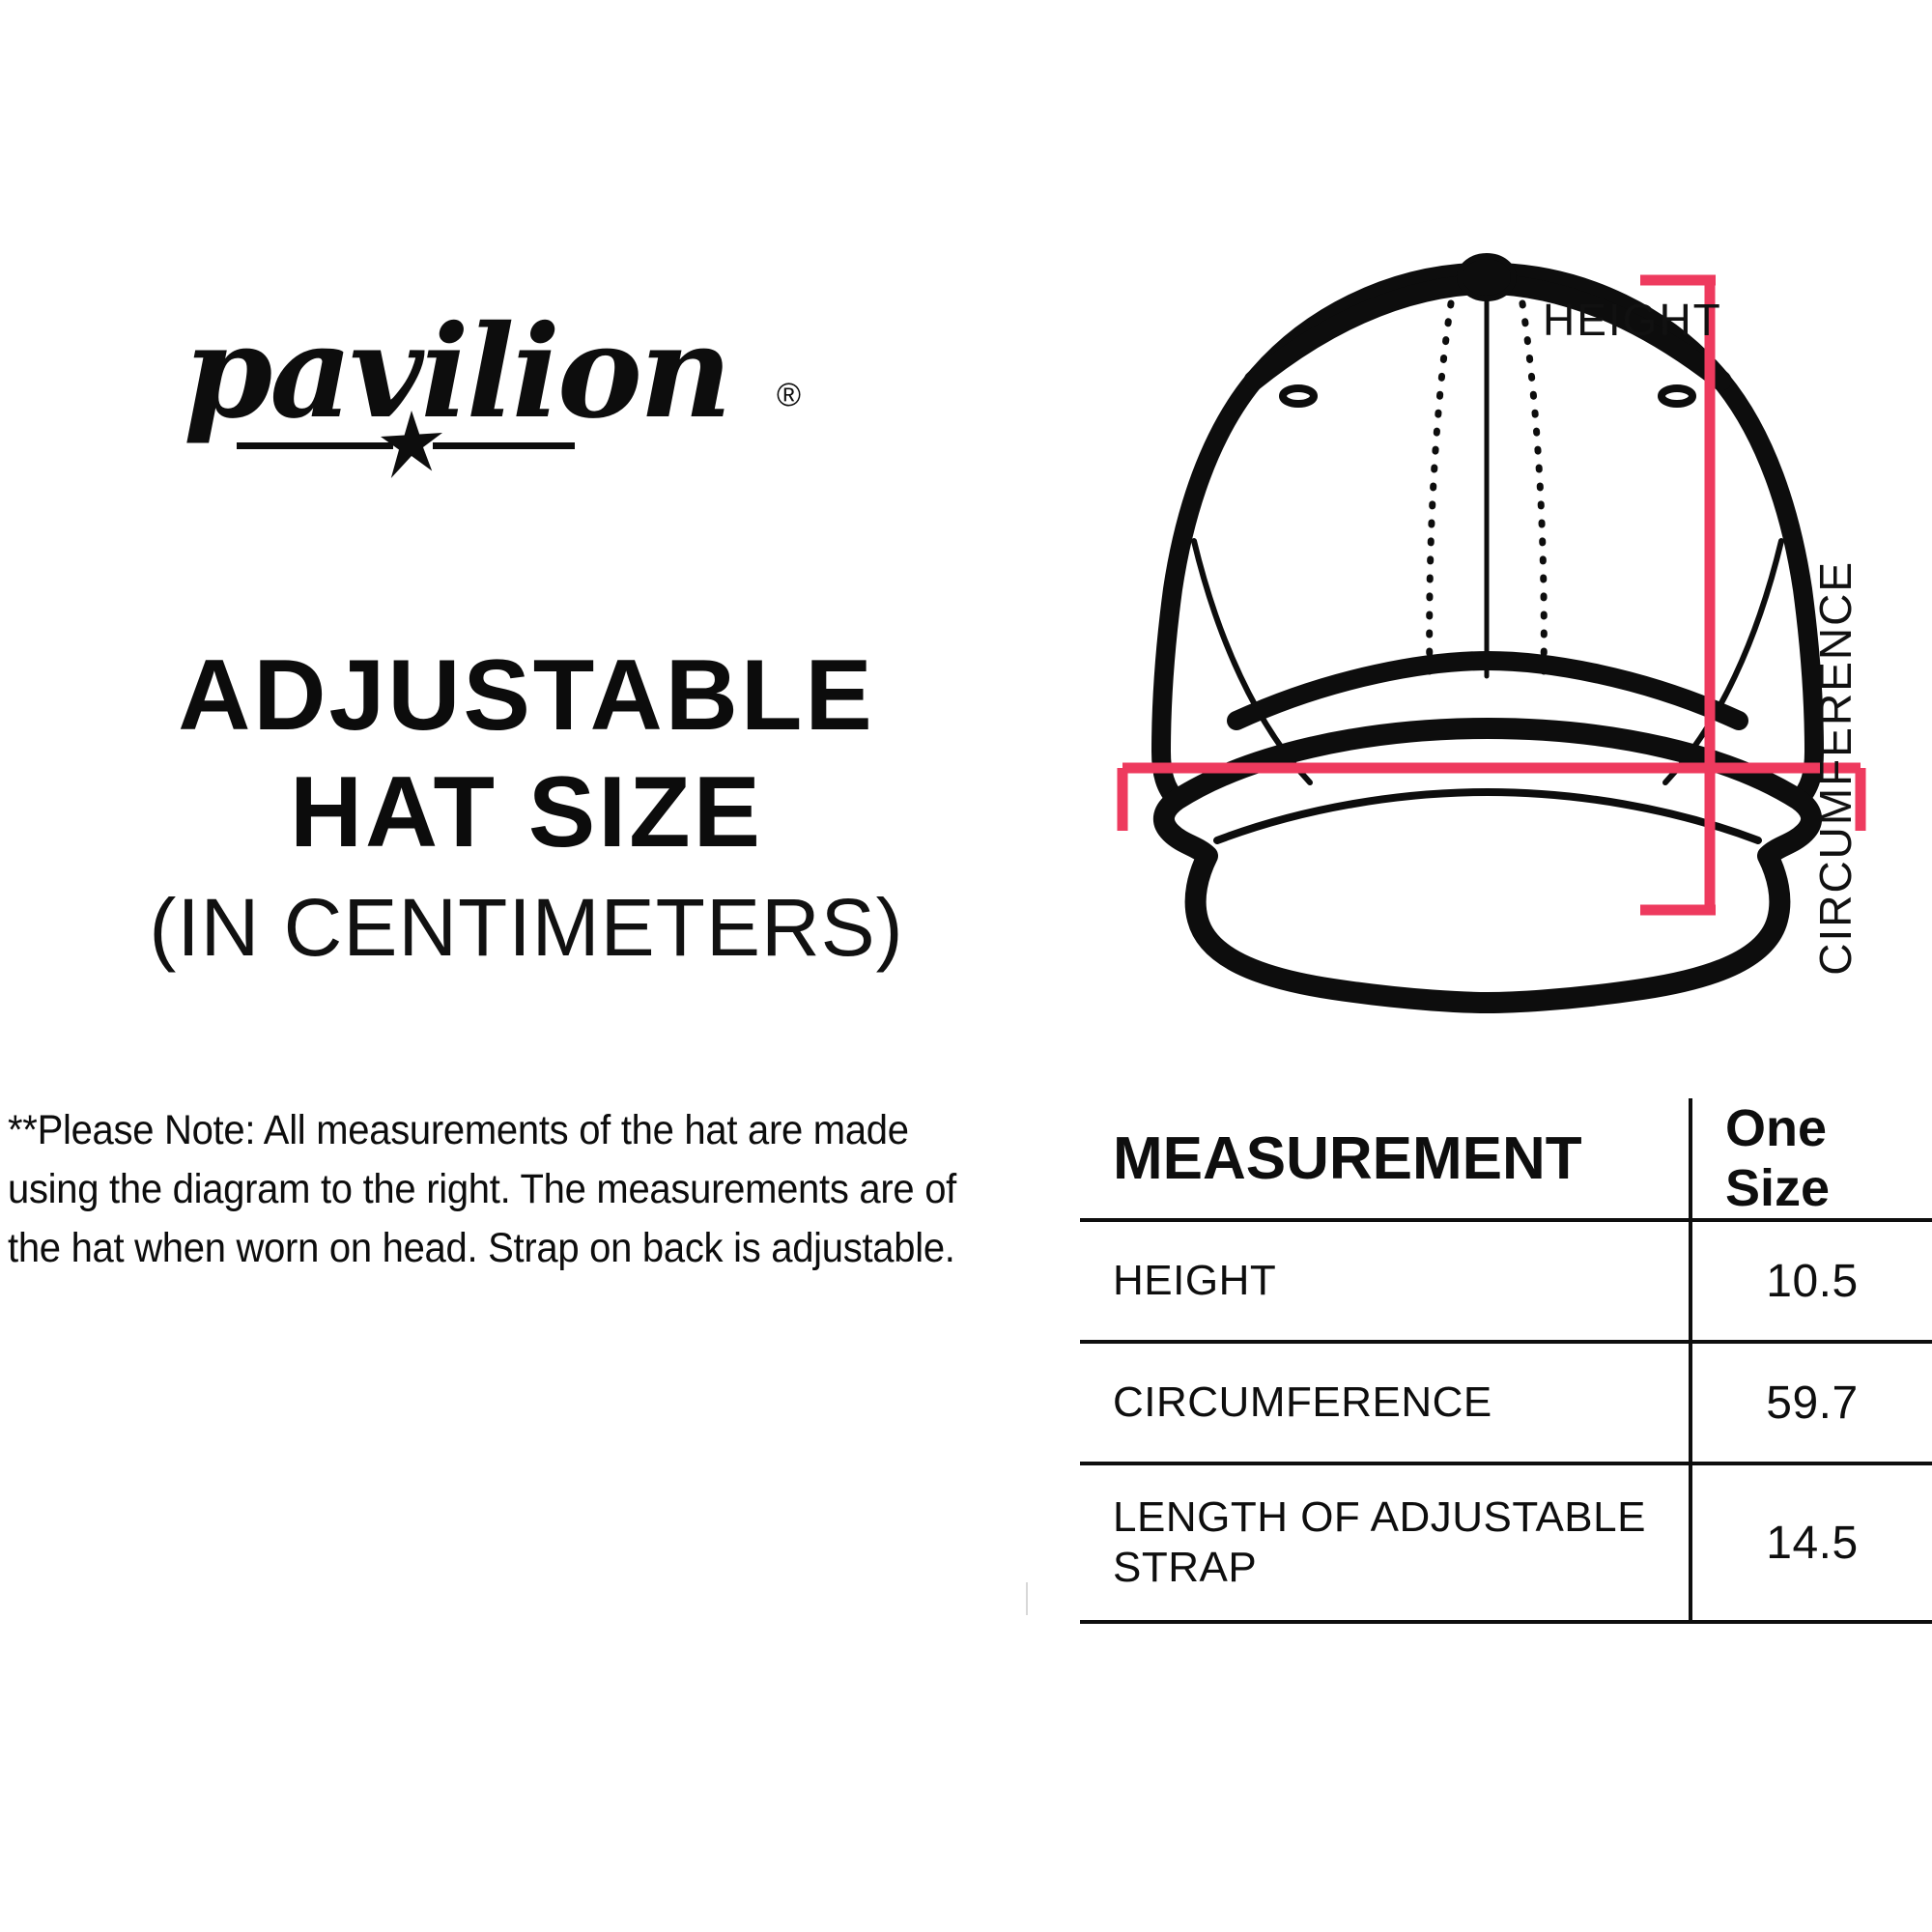 The width and height of the screenshot is (1932, 1932). What do you see at coordinates (315, 445) in the screenshot?
I see `logo-rule-left` at bounding box center [315, 445].